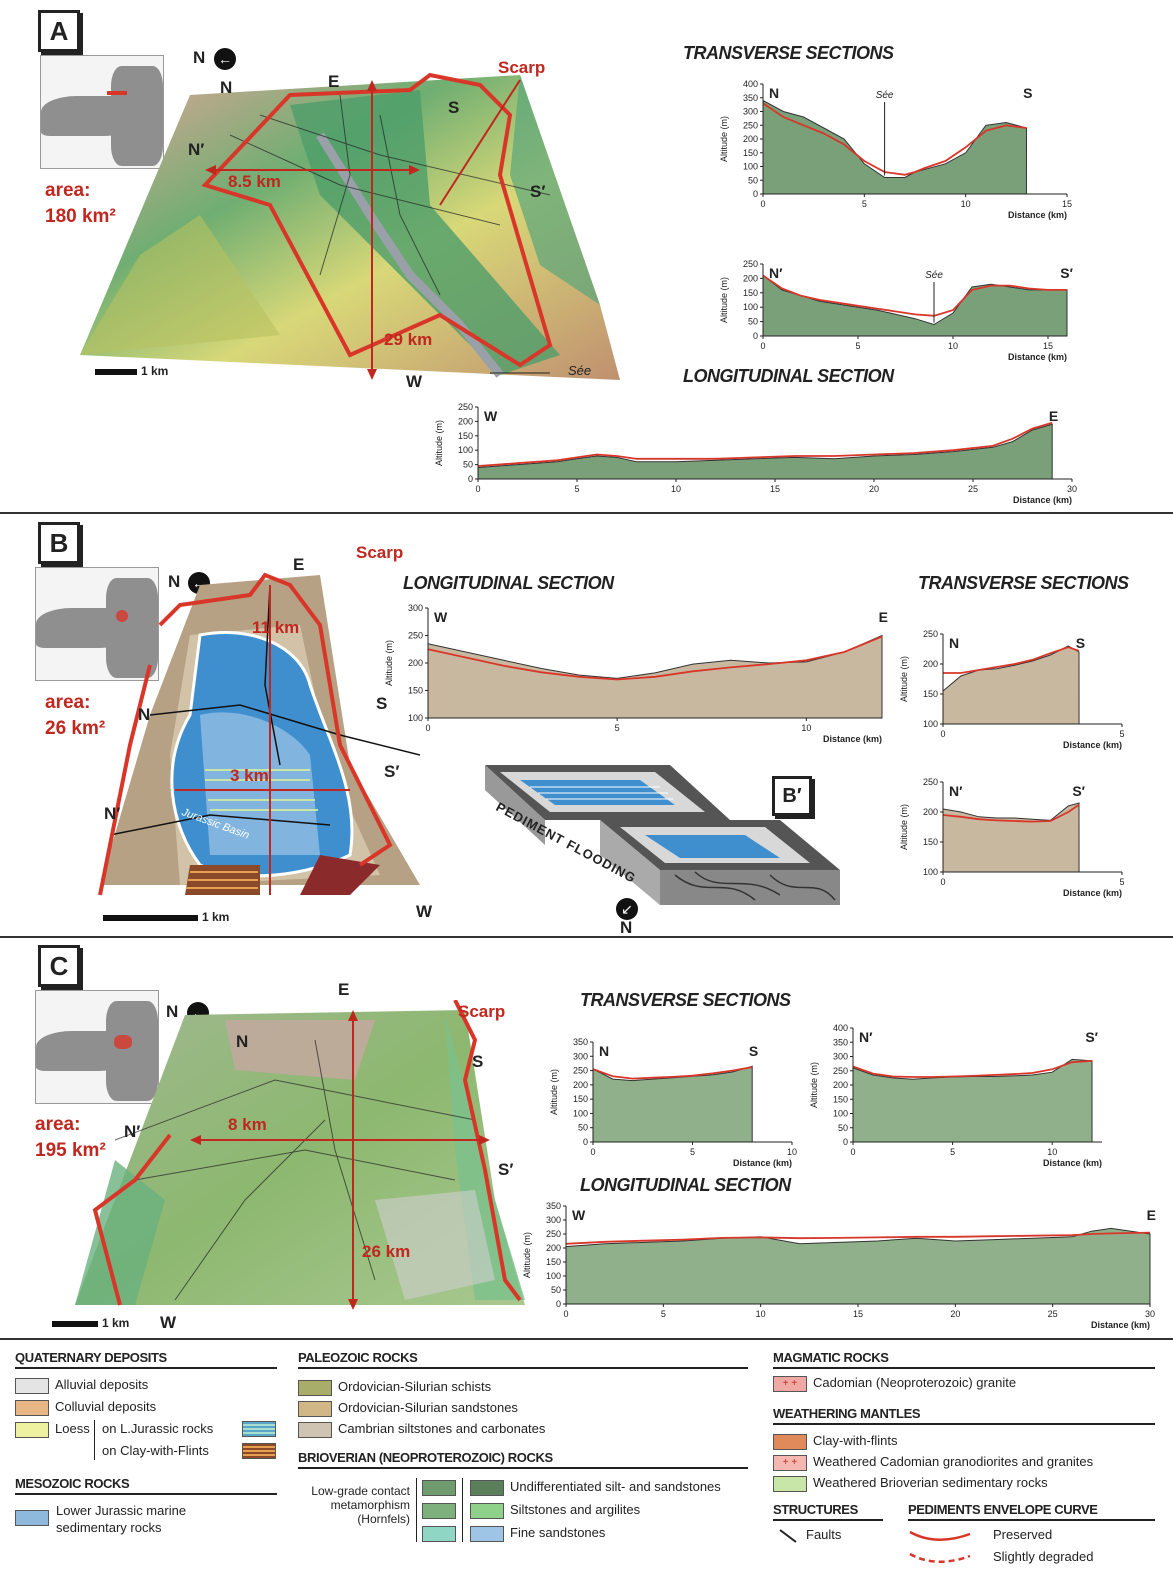  I want to click on b-we-ytick-label: 250, so click(415, 636).